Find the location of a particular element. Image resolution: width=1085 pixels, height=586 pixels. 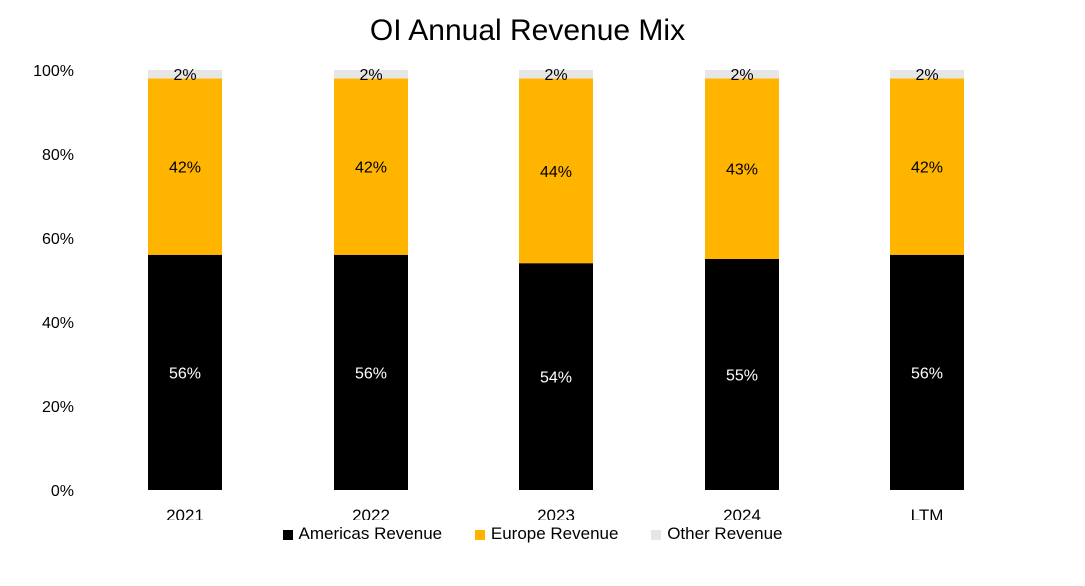

legend-label-other: Other Revenue is located at coordinates (725, 533).